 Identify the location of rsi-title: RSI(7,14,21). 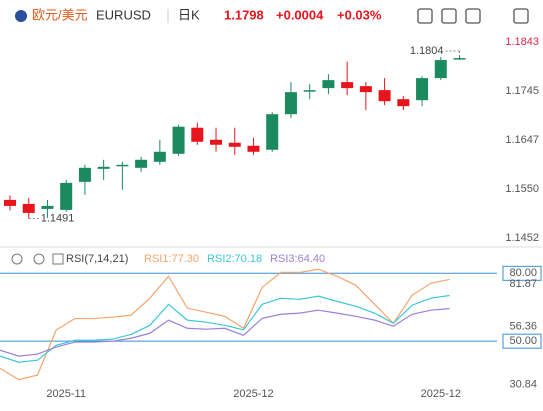
(97, 259).